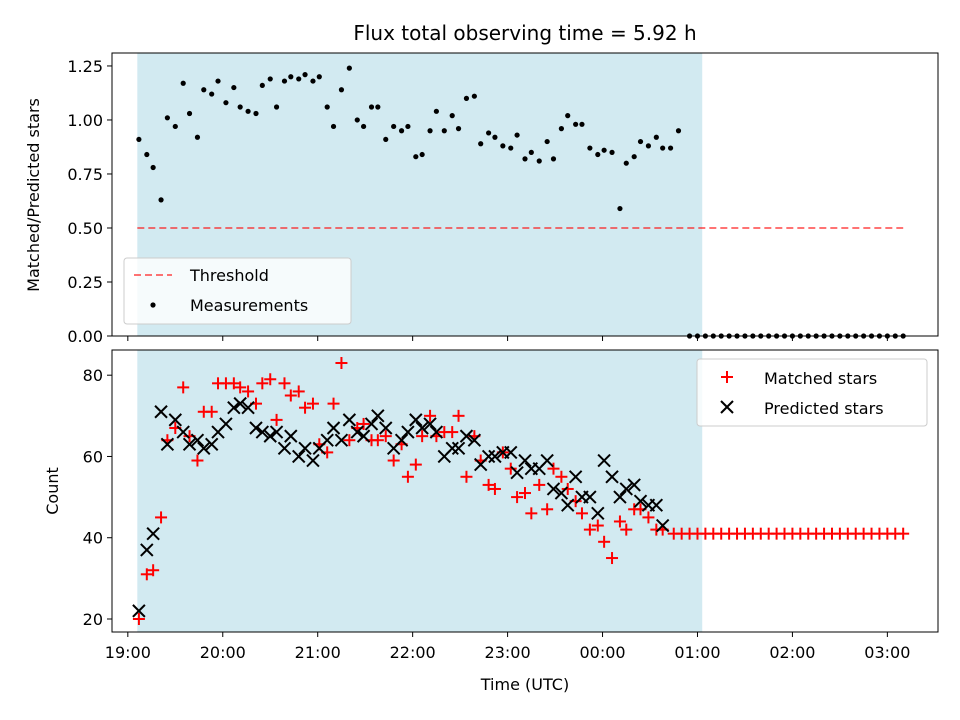 The image size is (960, 720). I want to click on bottom-y-tick-label: 80, so click(93, 375).